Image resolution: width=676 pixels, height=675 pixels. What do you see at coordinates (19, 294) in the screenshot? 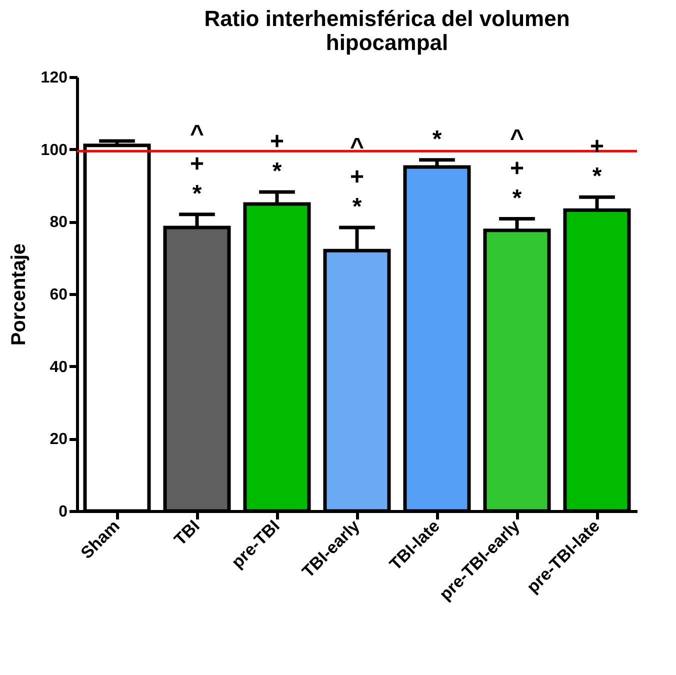
I see `y-axis-title: Porcentaje` at bounding box center [19, 294].